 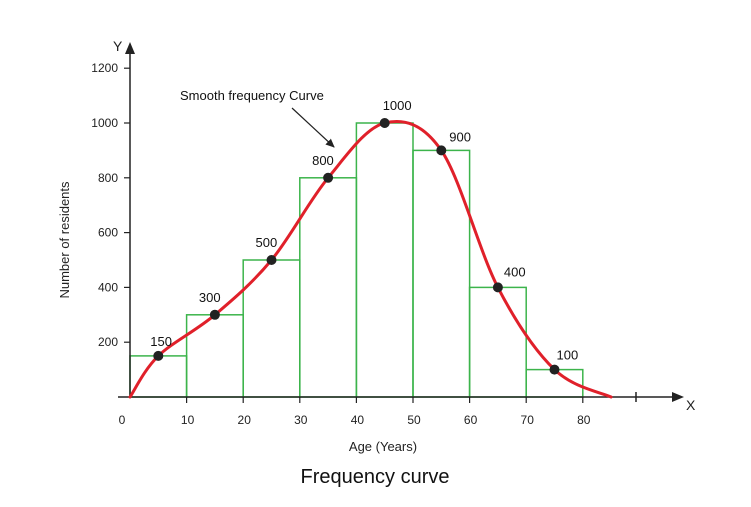 What do you see at coordinates (323, 160) in the screenshot?
I see `data-label: 800` at bounding box center [323, 160].